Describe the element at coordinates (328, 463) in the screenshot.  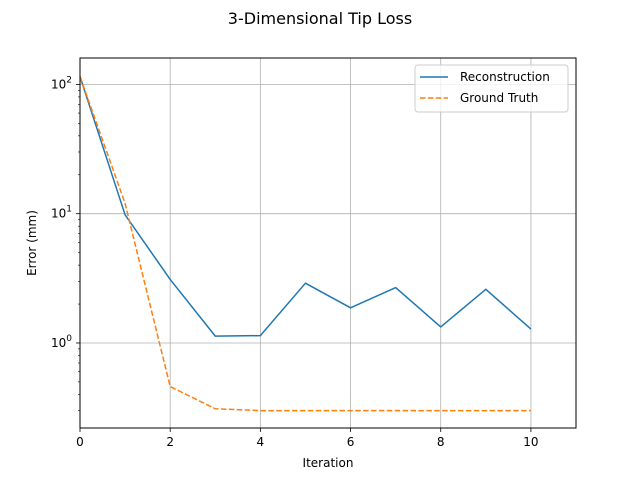
I see `x-axis-label: Iteration` at that location.